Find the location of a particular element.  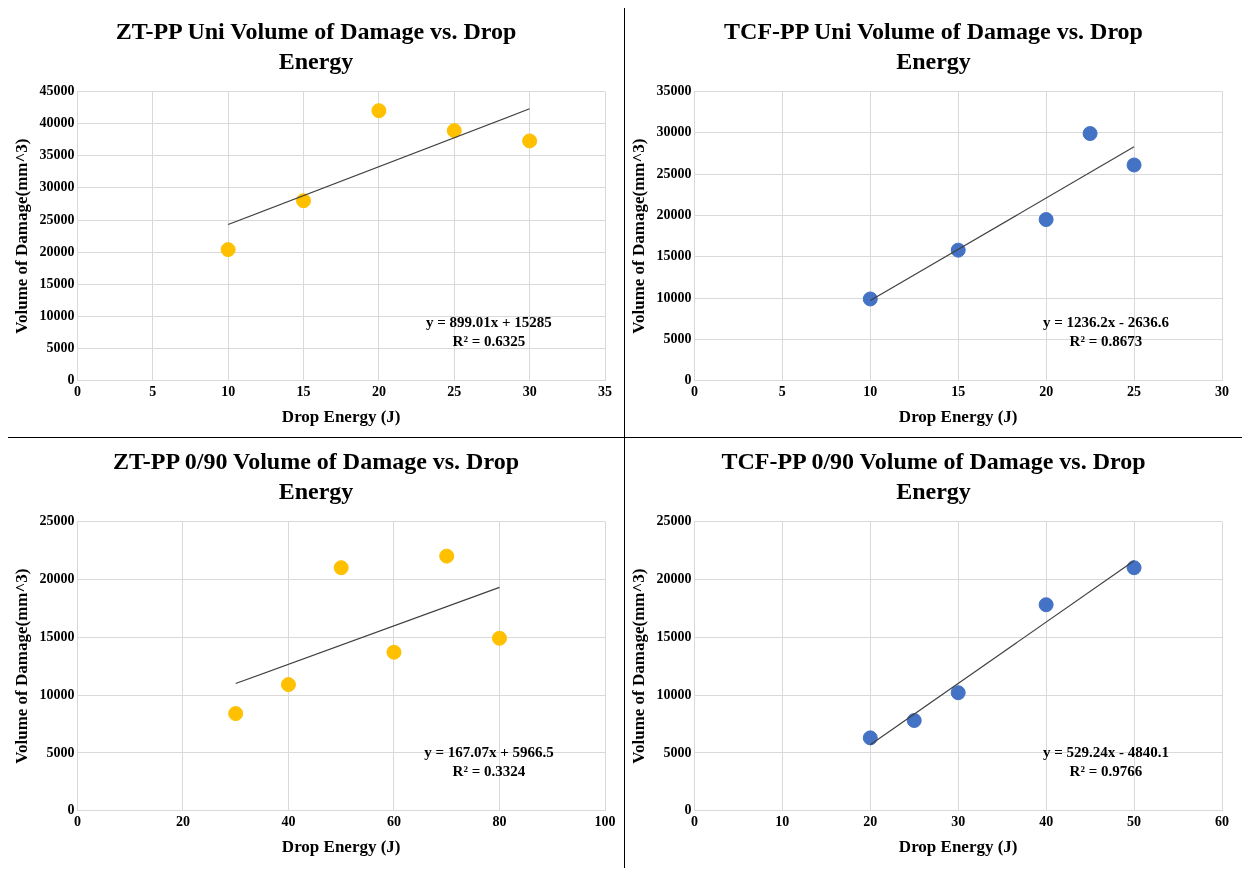

x-tick-label: 80 is located at coordinates (499, 821).